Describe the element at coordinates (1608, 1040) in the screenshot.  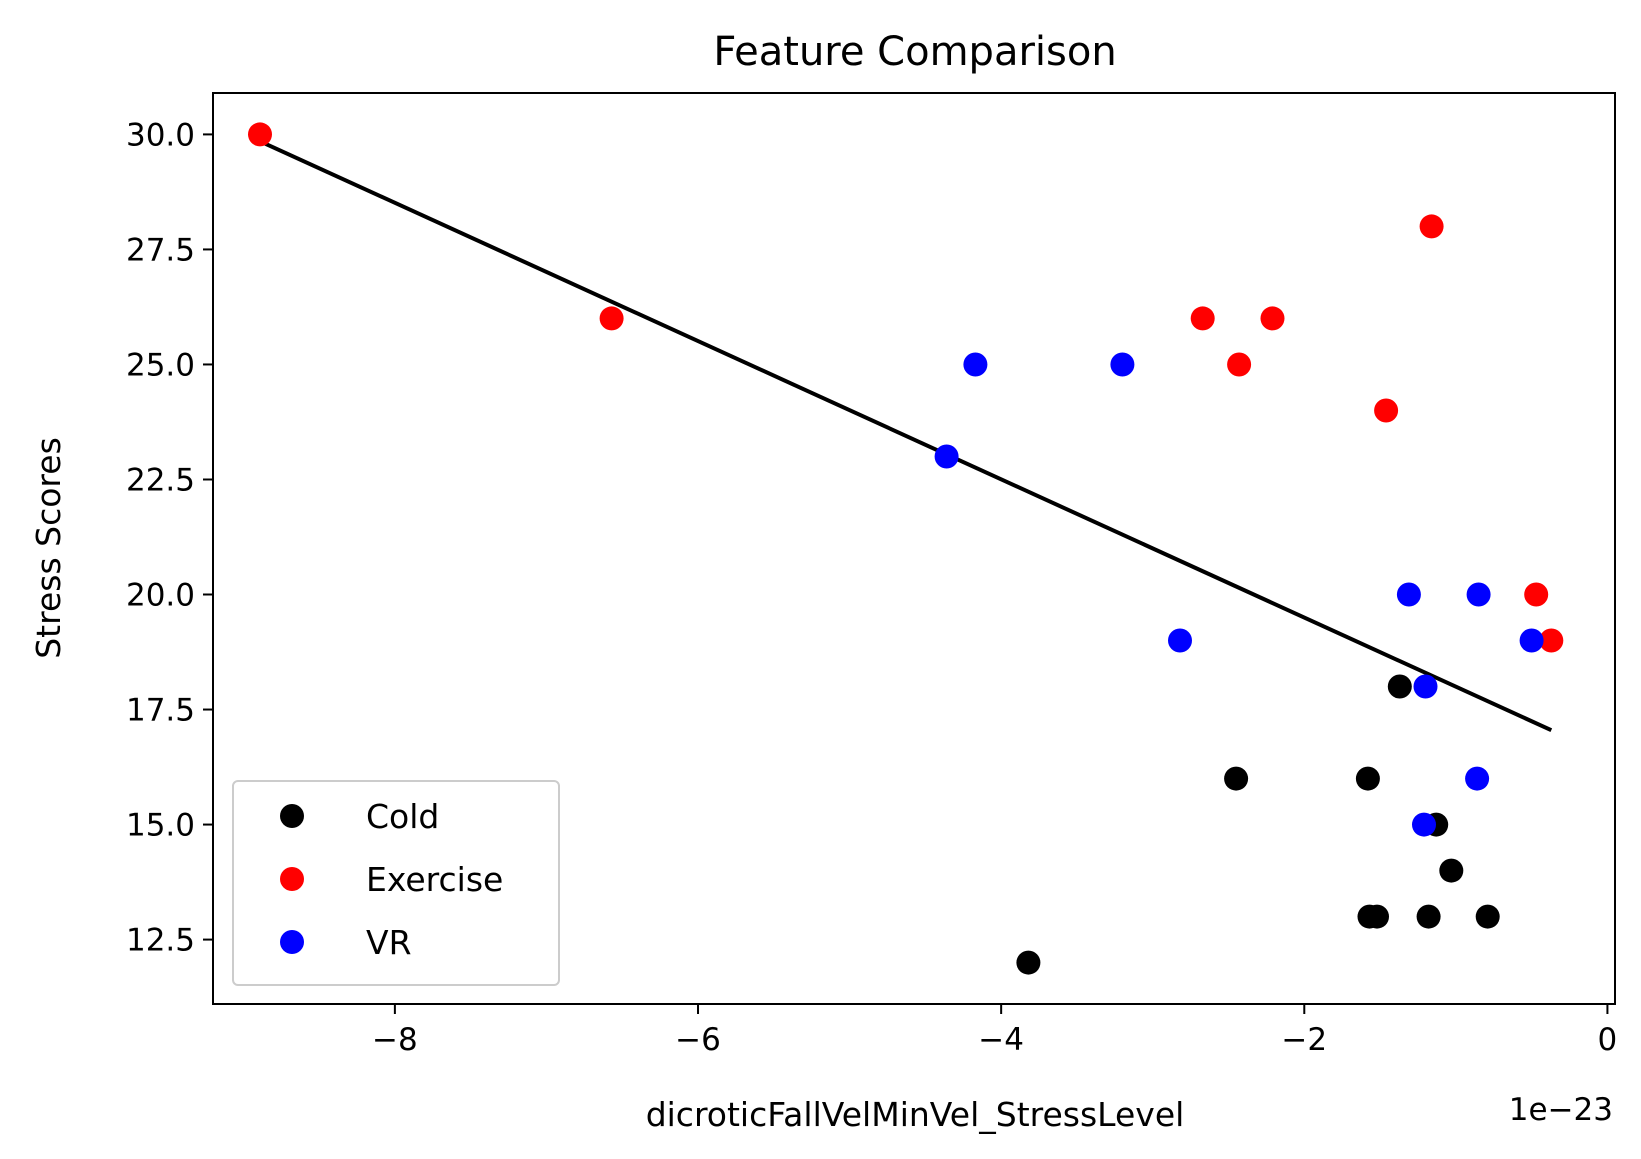
I see `x-tick-label: 0` at that location.